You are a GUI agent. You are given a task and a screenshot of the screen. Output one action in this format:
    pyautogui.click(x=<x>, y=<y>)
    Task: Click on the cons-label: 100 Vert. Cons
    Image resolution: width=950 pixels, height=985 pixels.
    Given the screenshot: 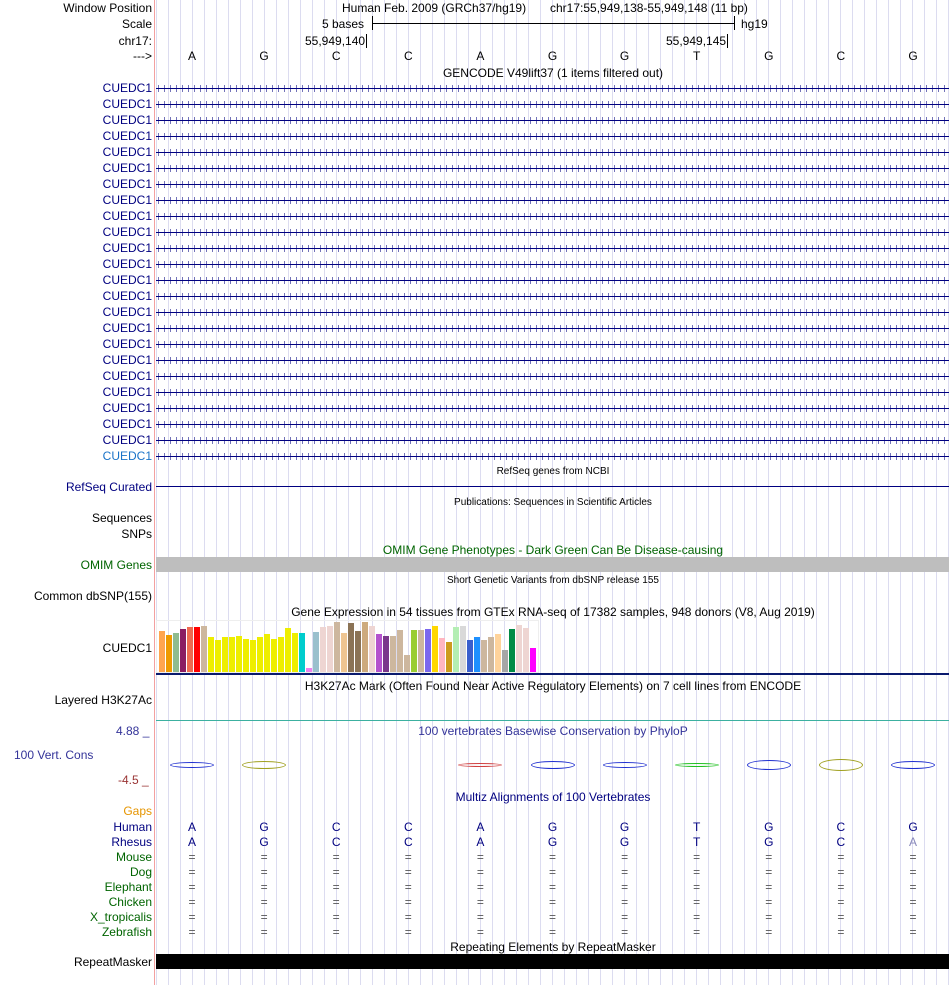 What is the action you would take?
    pyautogui.click(x=54, y=755)
    